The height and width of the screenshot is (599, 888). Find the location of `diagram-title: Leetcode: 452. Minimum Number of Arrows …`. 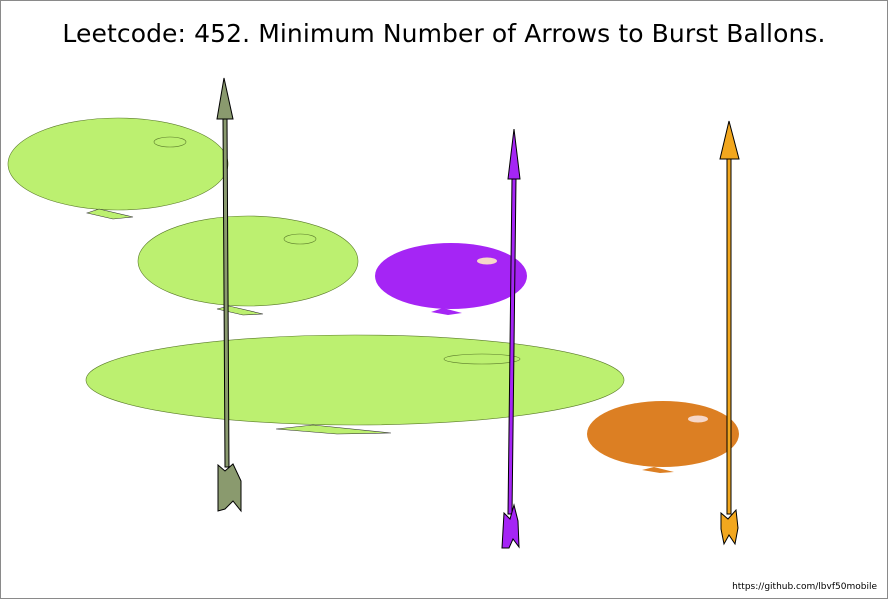

diagram-title: Leetcode: 452. Minimum Number of Arrows … is located at coordinates (444, 33).